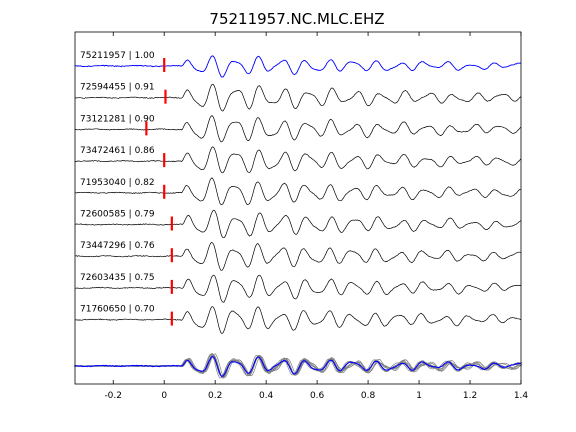 Image resolution: width=576 pixels, height=432 pixels. Describe the element at coordinates (368, 396) in the screenshot. I see `x-tick-label: 0.8` at that location.